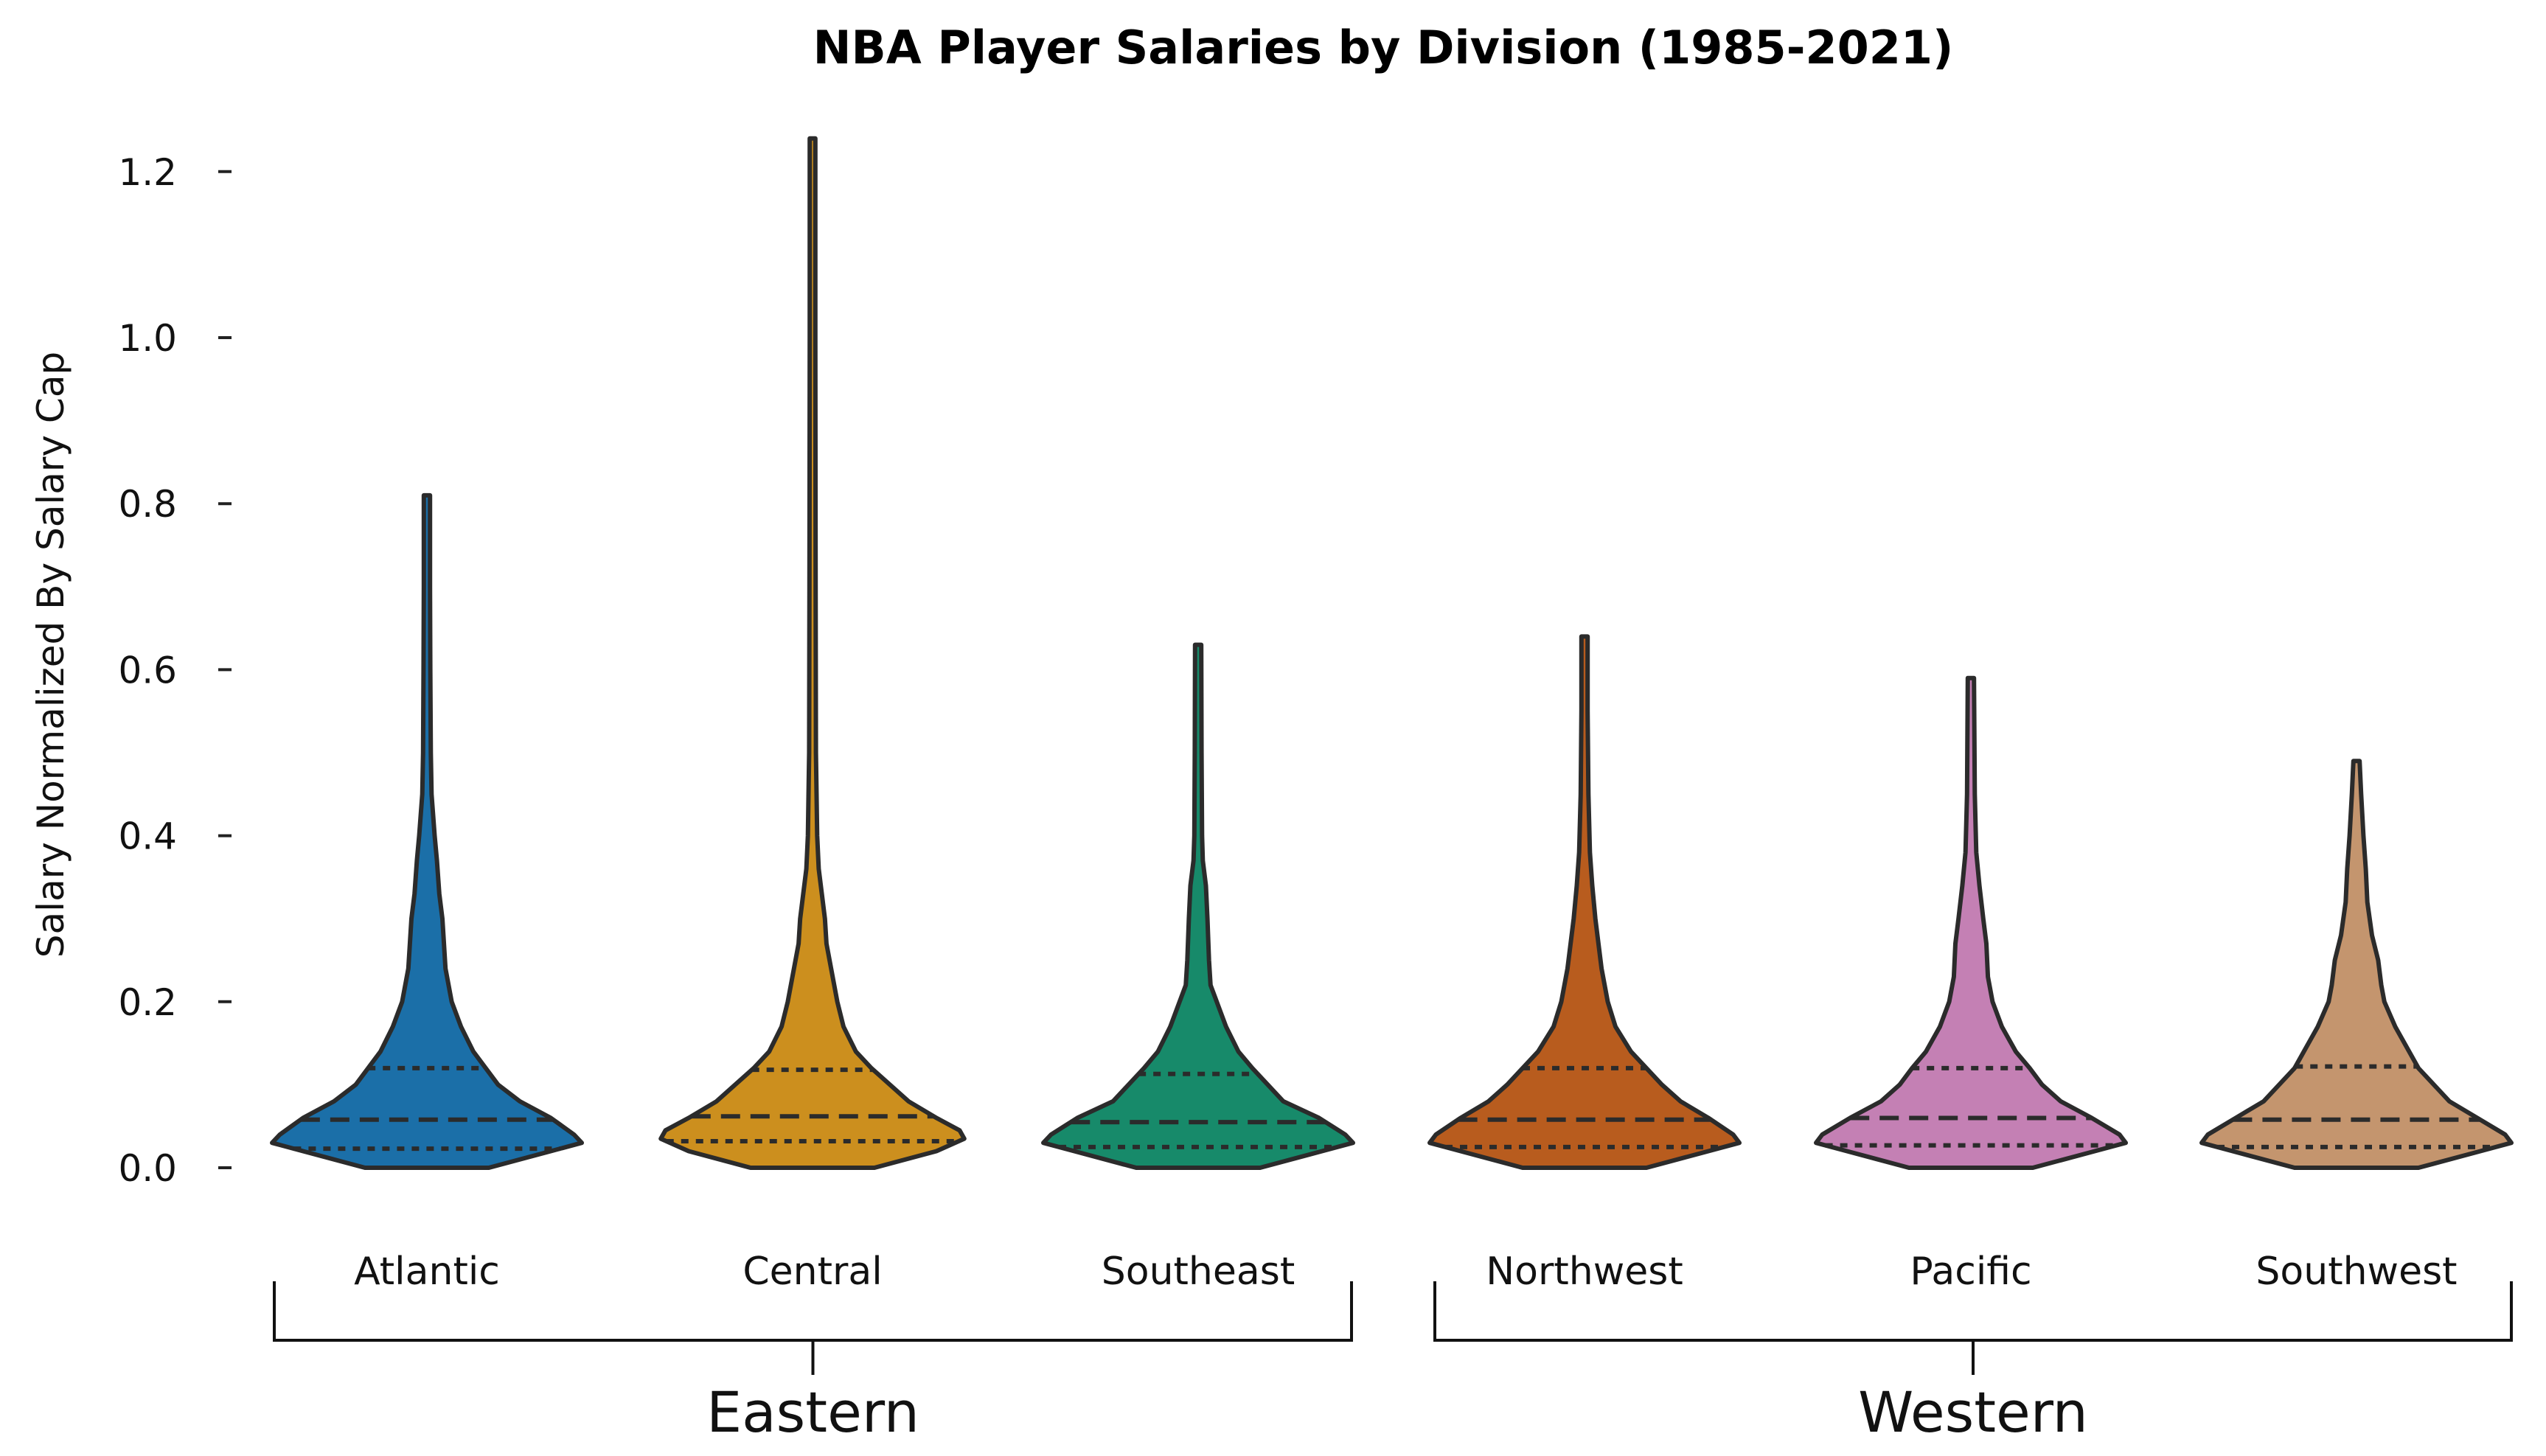  Describe the element at coordinates (813, 1363) in the screenshot. I see `group-eastern: Eastern` at that location.